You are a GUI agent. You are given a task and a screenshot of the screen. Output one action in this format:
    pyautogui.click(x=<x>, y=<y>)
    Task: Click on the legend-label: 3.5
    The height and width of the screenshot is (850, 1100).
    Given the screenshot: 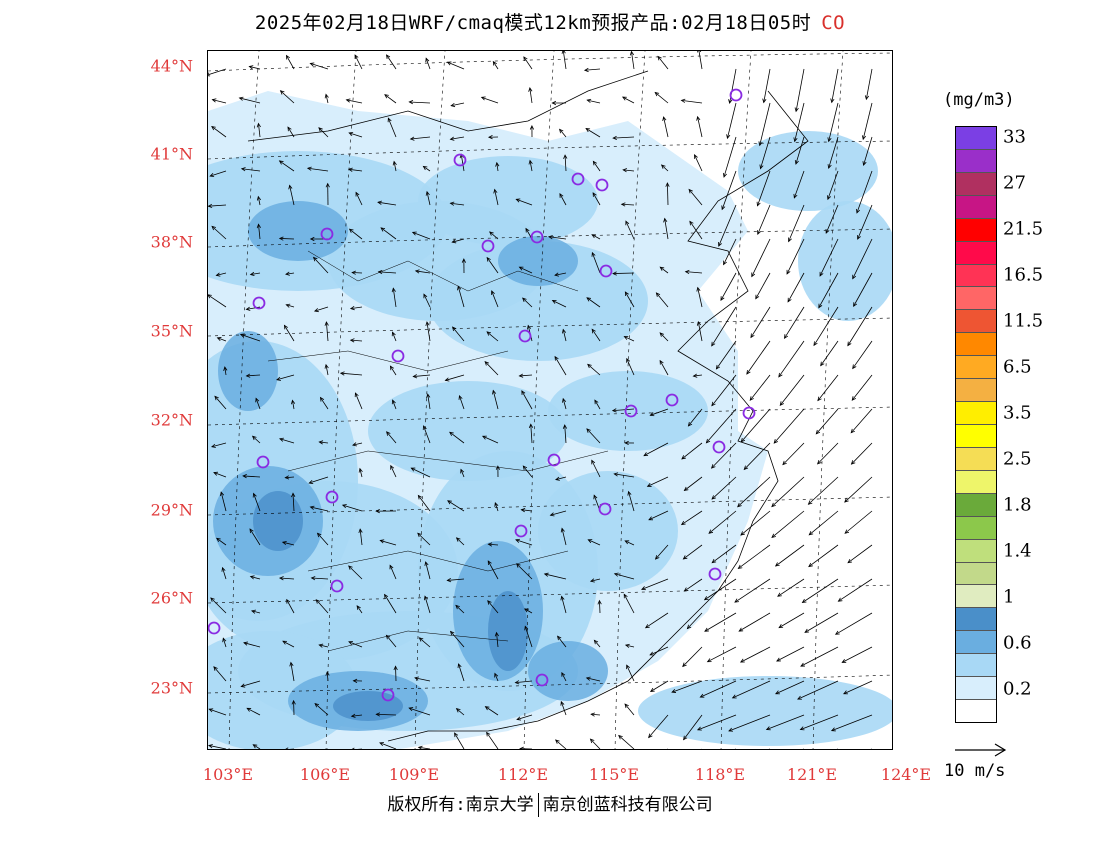 What is the action you would take?
    pyautogui.click(x=1017, y=413)
    